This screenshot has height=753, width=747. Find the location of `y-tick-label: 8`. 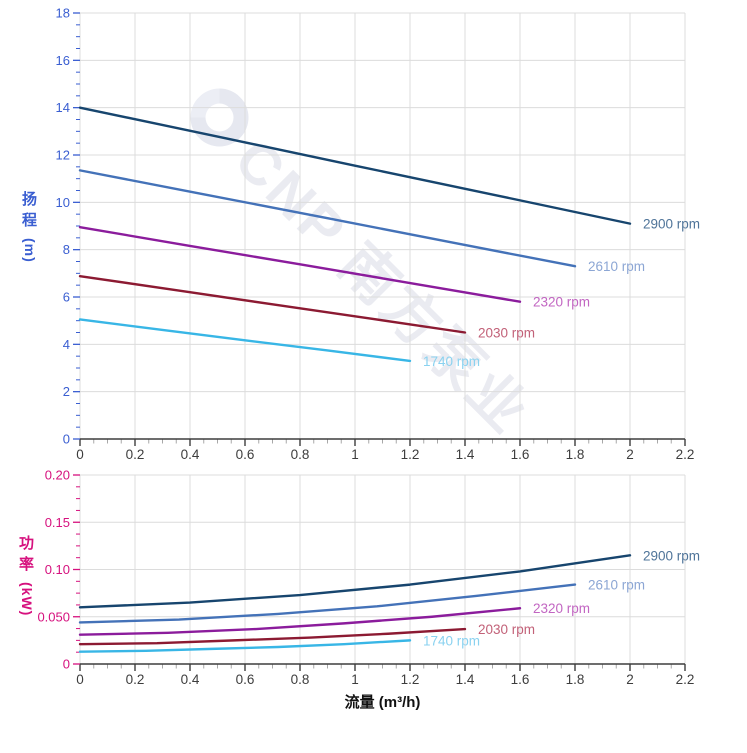

y-tick-label: 8 is located at coordinates (66, 249).